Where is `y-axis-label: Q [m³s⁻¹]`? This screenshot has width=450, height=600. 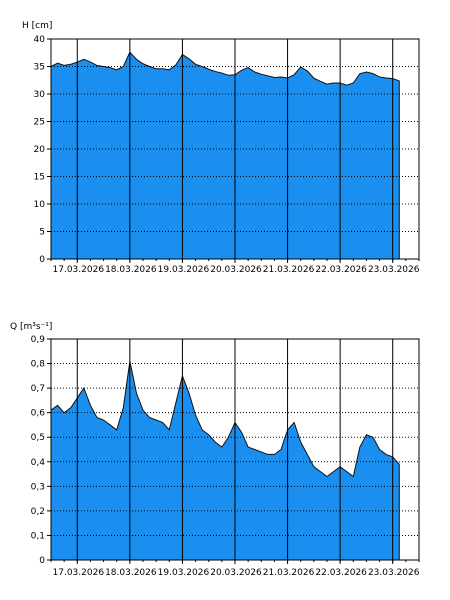 y-axis-label: Q [m³s⁻¹] is located at coordinates (31, 327).